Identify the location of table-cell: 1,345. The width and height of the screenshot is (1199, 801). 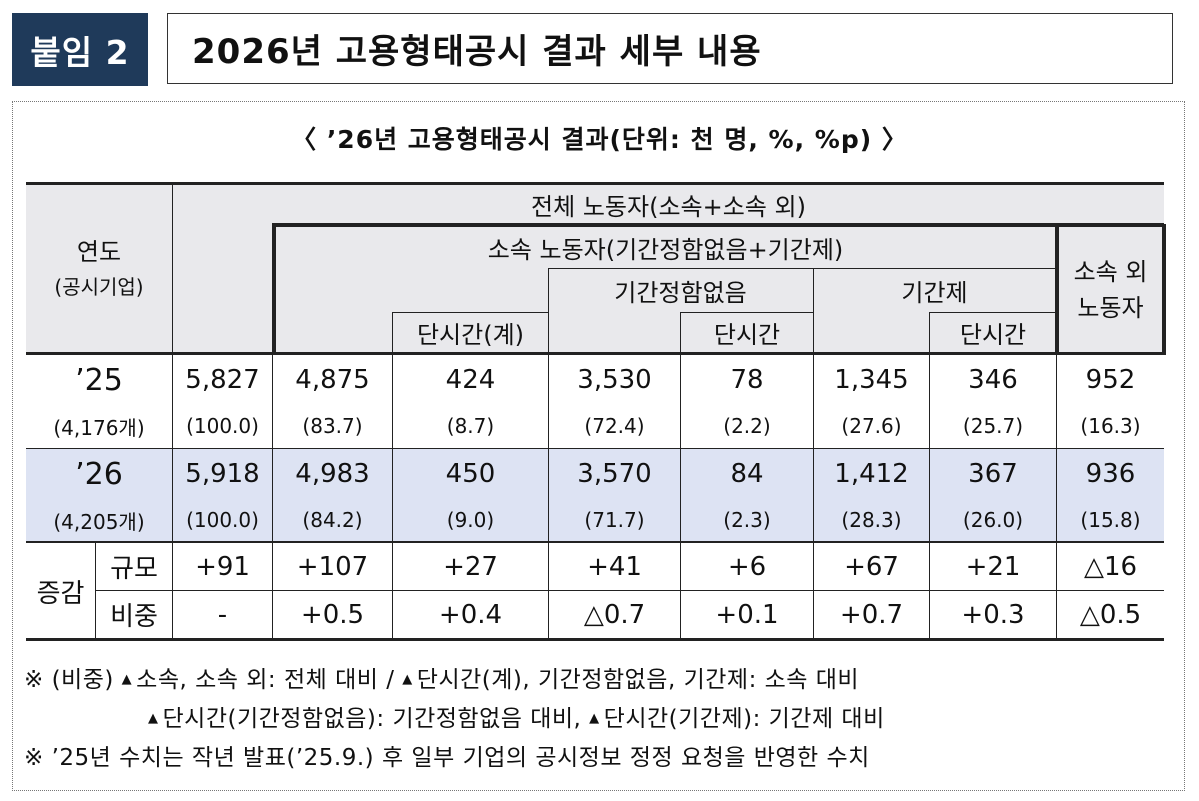
(871, 380).